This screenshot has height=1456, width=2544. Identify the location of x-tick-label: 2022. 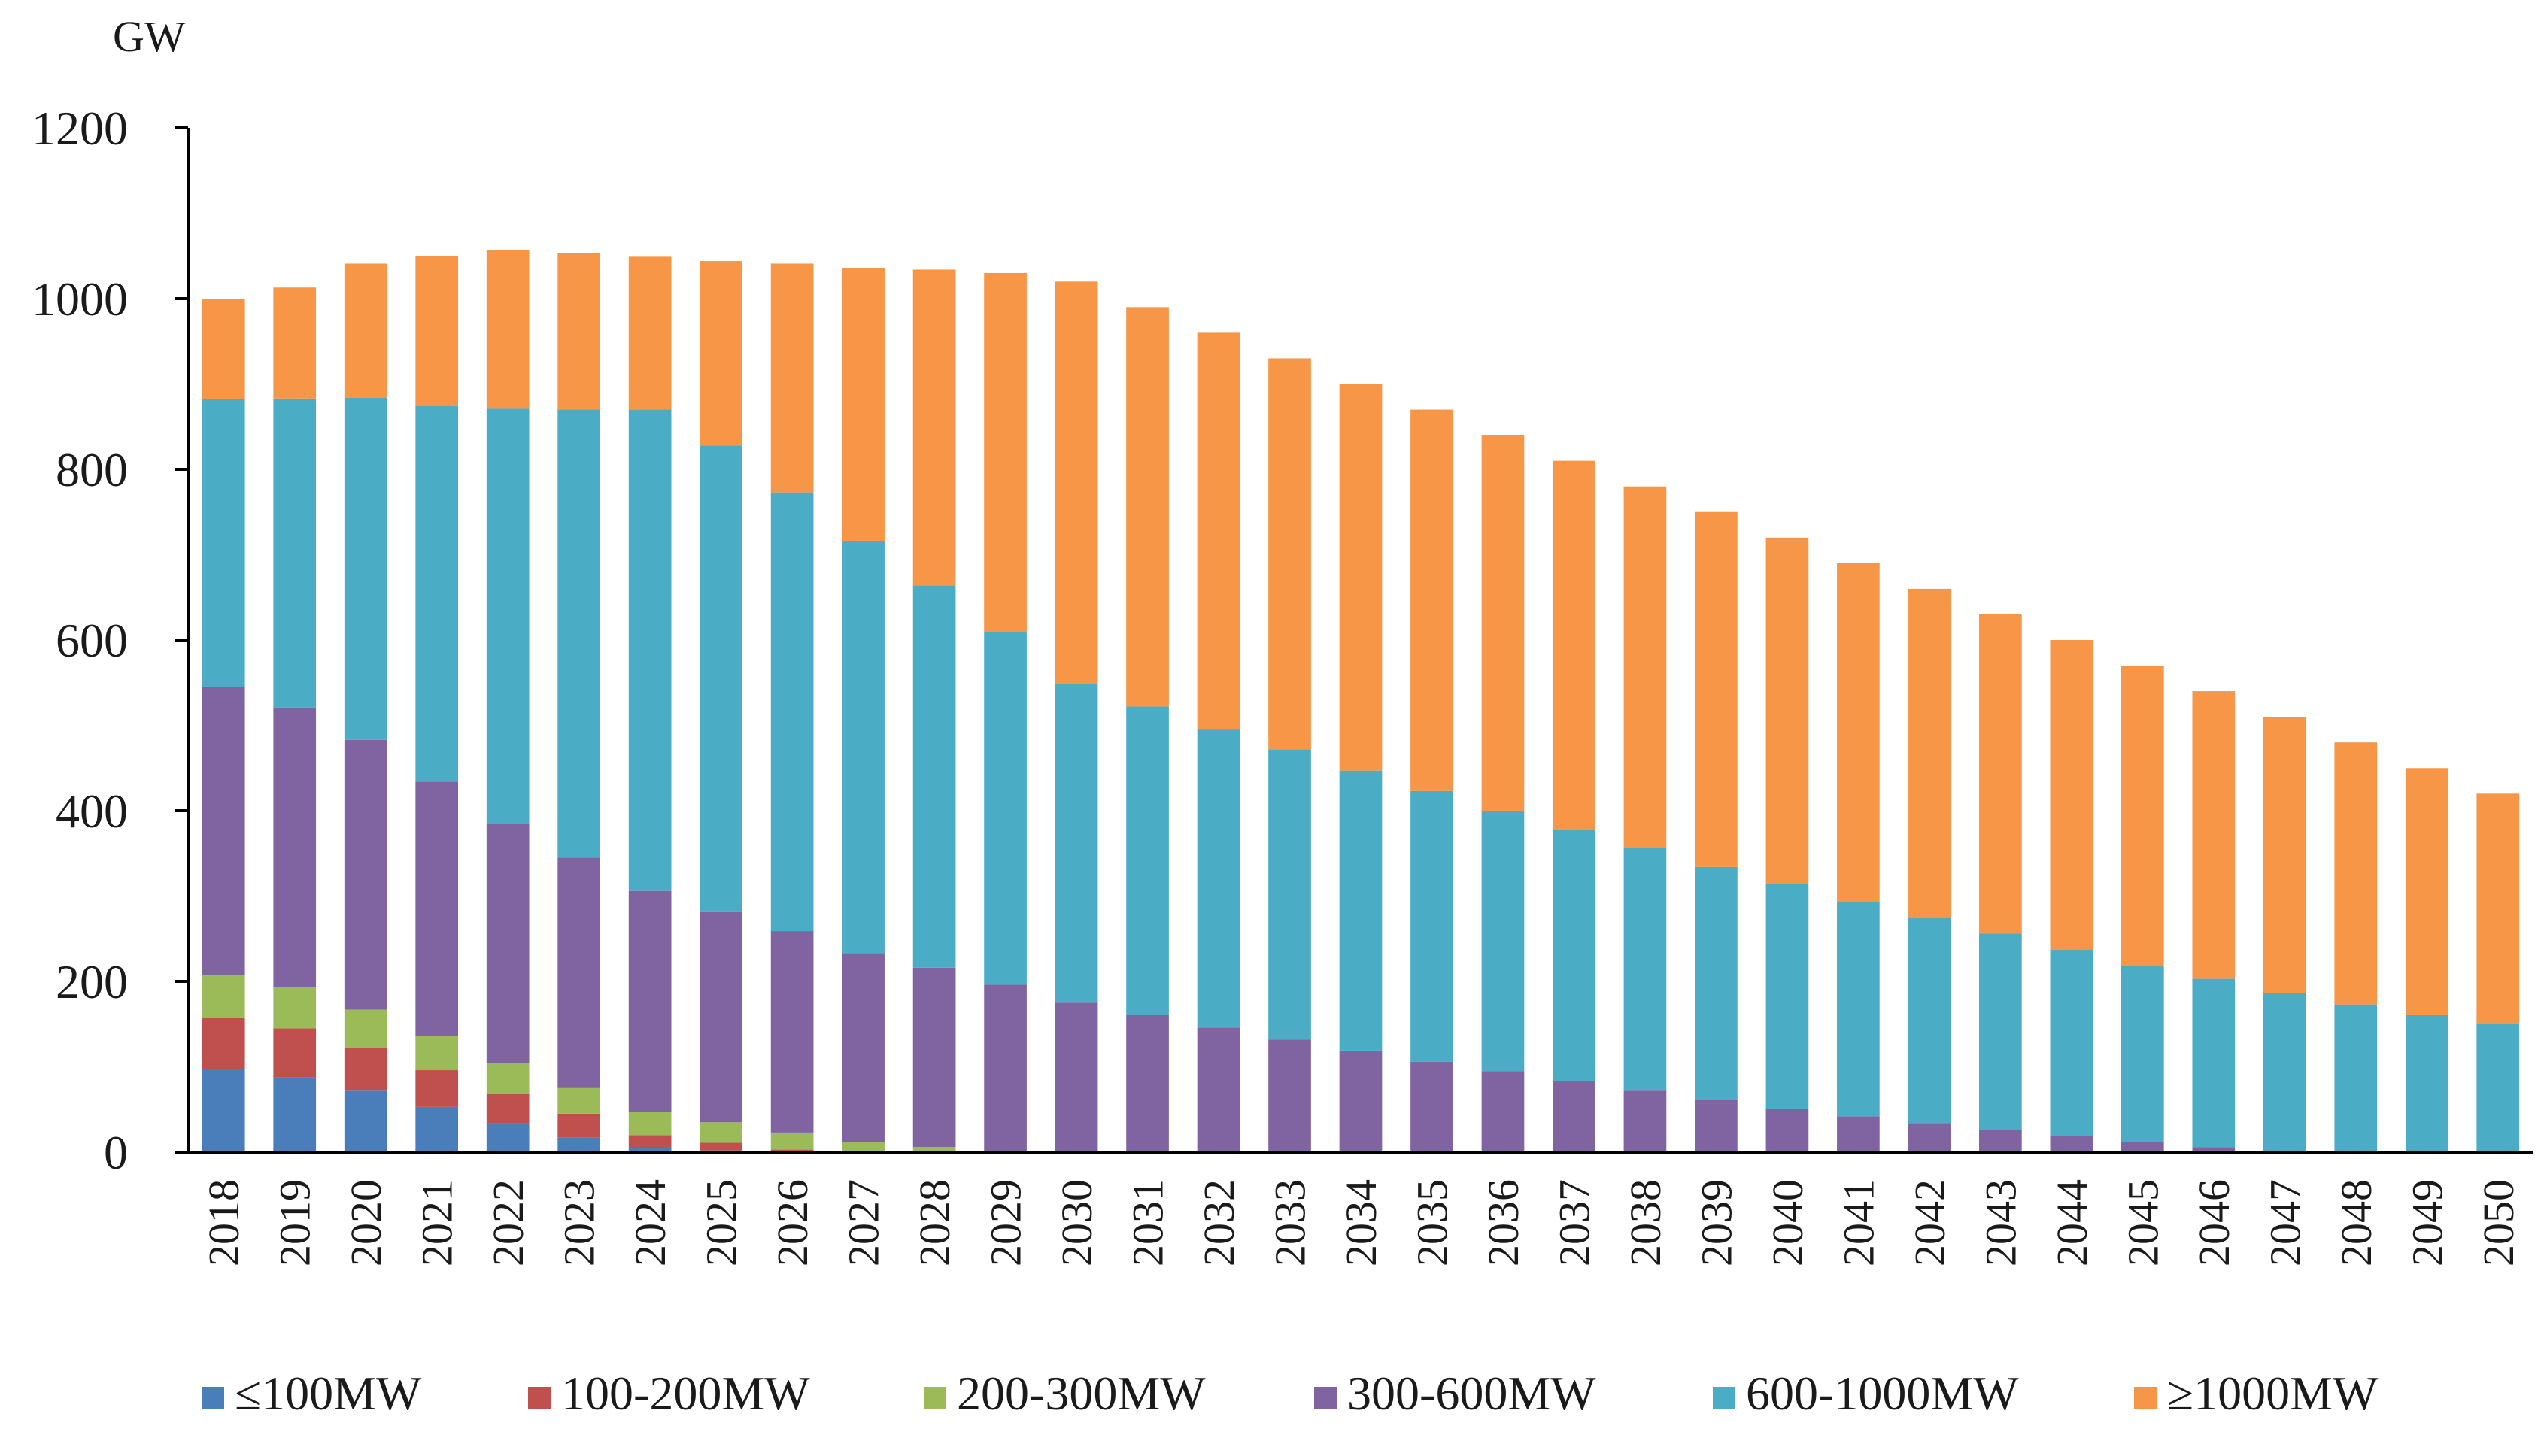
(508, 1222).